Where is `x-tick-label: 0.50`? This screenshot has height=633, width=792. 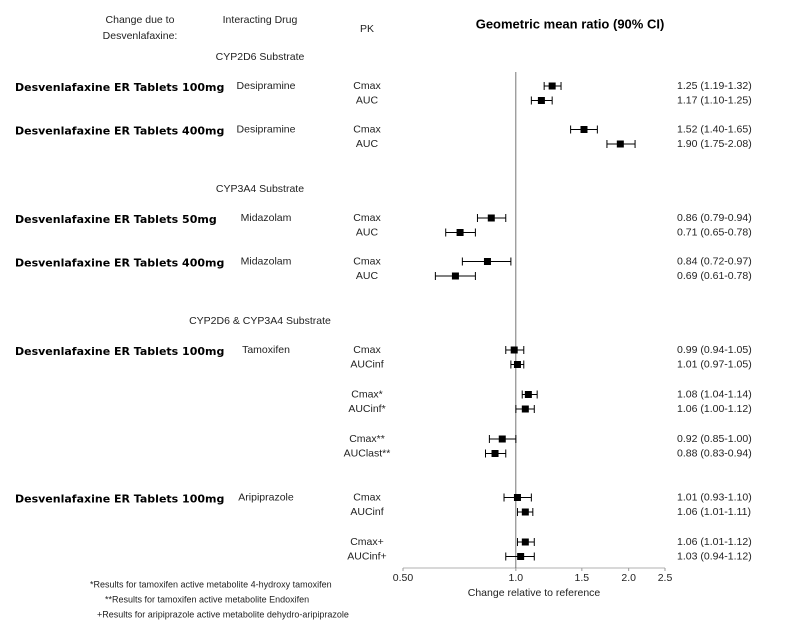
x-tick-label: 0.50 is located at coordinates (403, 578).